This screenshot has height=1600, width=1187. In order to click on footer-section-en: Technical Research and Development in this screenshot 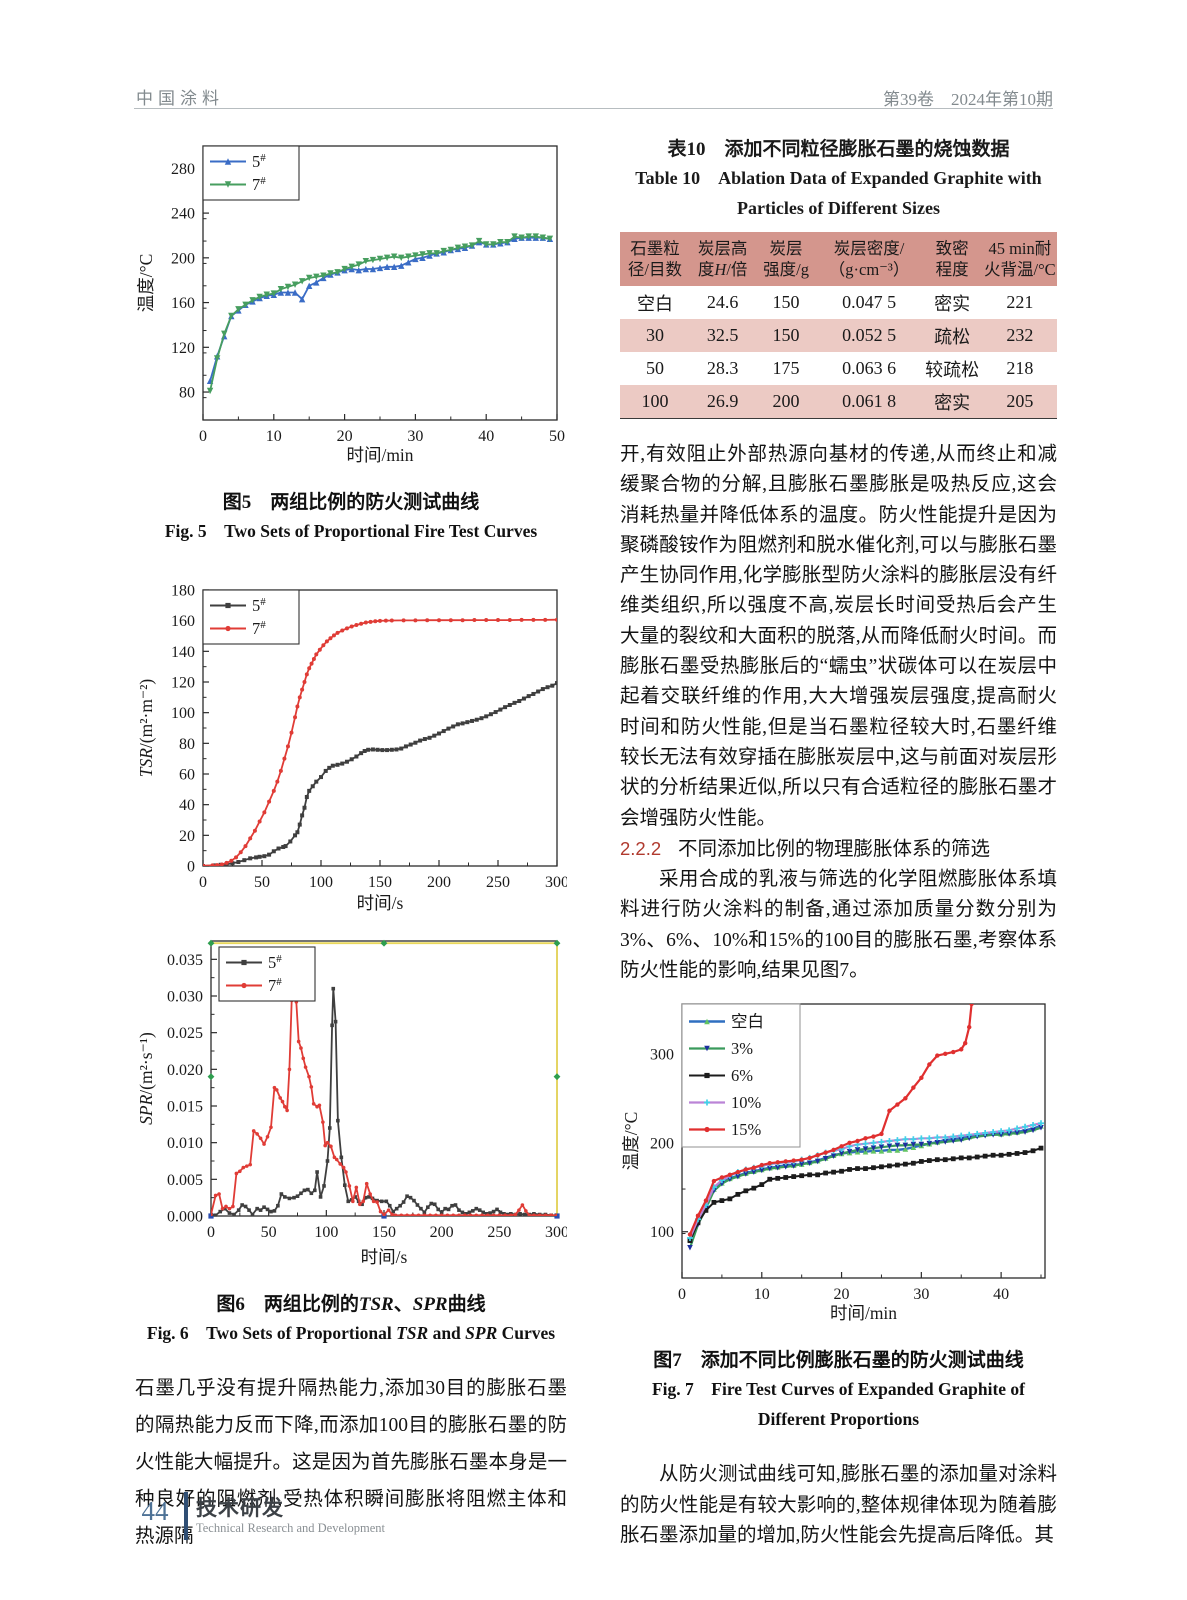, I will do `click(290, 1528)`.